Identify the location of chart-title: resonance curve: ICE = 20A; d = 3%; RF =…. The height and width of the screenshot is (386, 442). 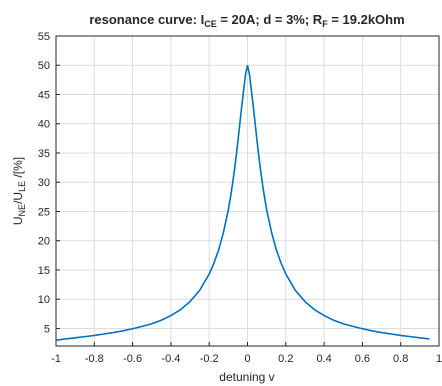
(246, 20).